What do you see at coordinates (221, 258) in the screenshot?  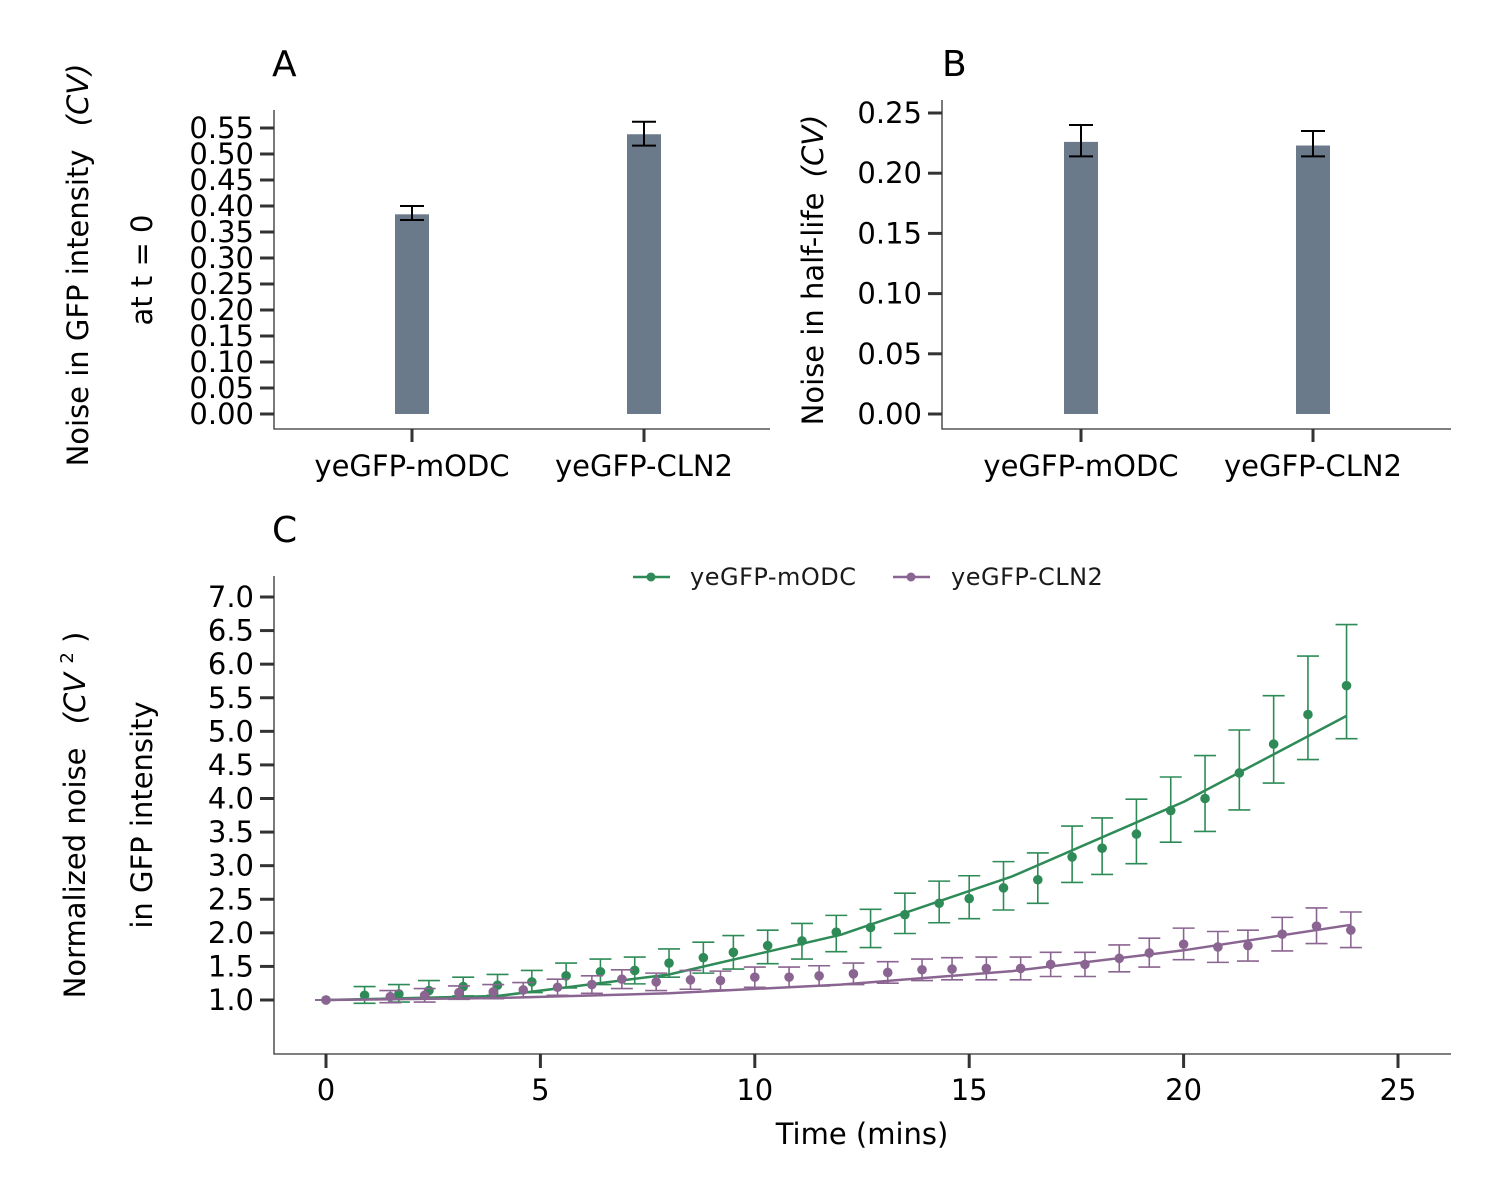 I see `y-tick-label: 0.30` at bounding box center [221, 258].